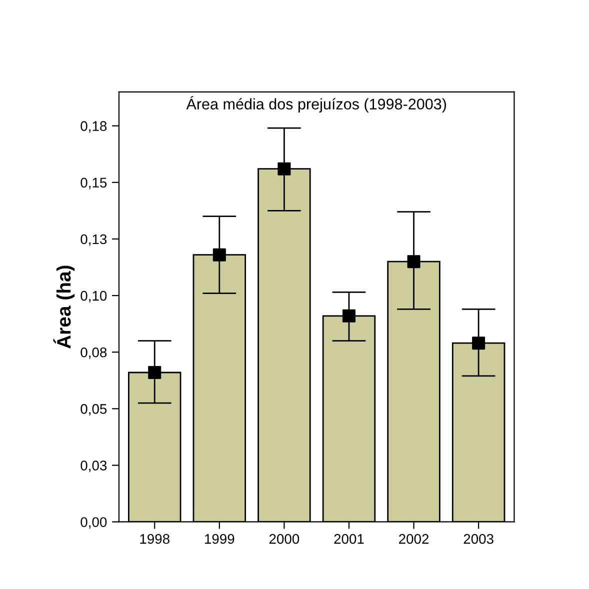 The height and width of the screenshot is (589, 589). Describe the element at coordinates (349, 539) in the screenshot. I see `x-tick-label: 2001` at that location.